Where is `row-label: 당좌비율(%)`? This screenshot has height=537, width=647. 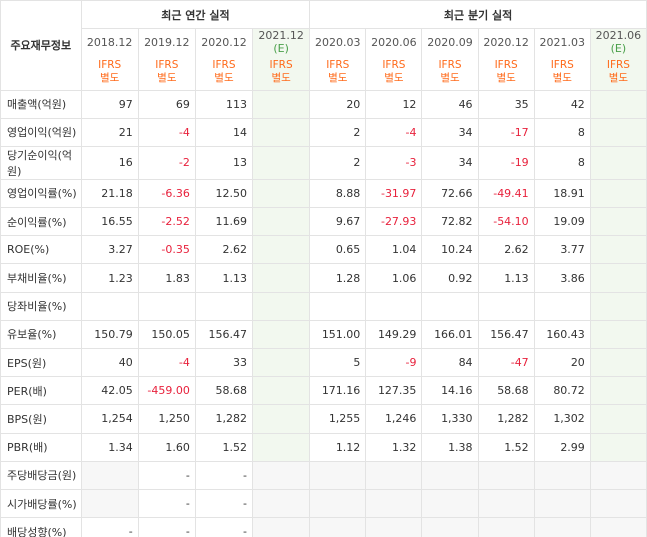
row-label: 당좌비율(%) is located at coordinates (41, 306).